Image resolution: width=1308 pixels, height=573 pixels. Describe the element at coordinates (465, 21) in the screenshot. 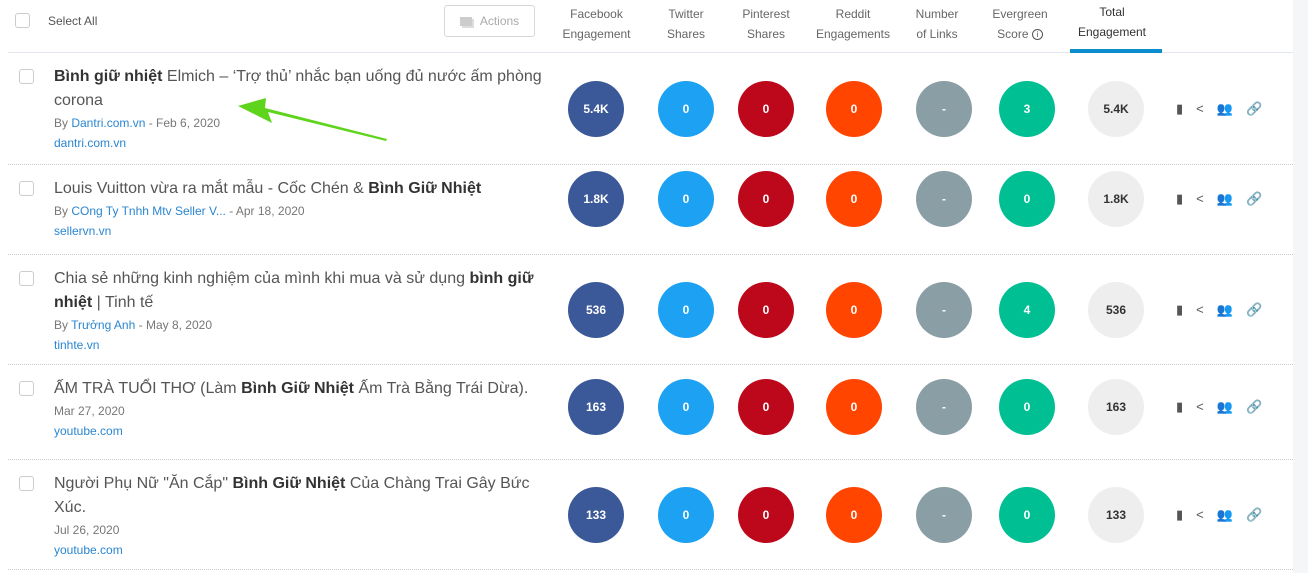

I see `actions-icon` at that location.